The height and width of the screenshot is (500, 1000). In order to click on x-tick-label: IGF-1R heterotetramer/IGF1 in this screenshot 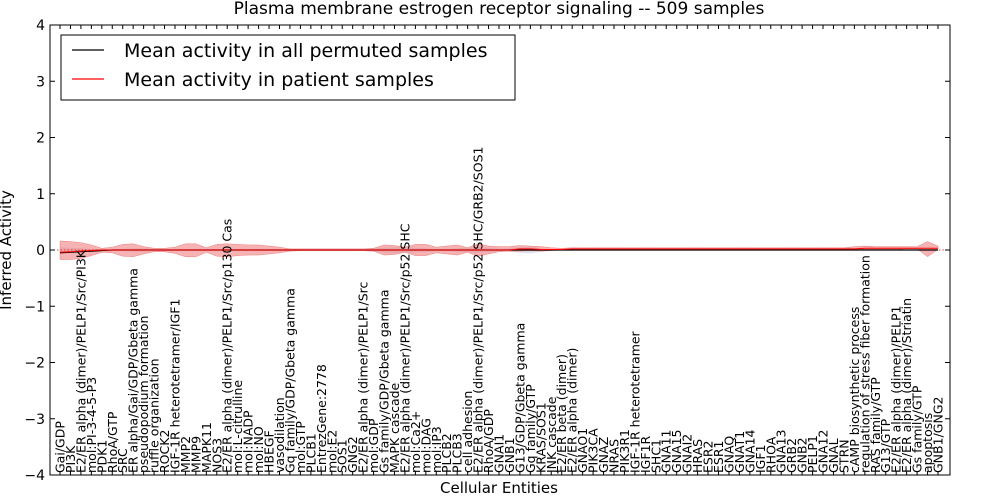, I will do `click(174, 386)`.